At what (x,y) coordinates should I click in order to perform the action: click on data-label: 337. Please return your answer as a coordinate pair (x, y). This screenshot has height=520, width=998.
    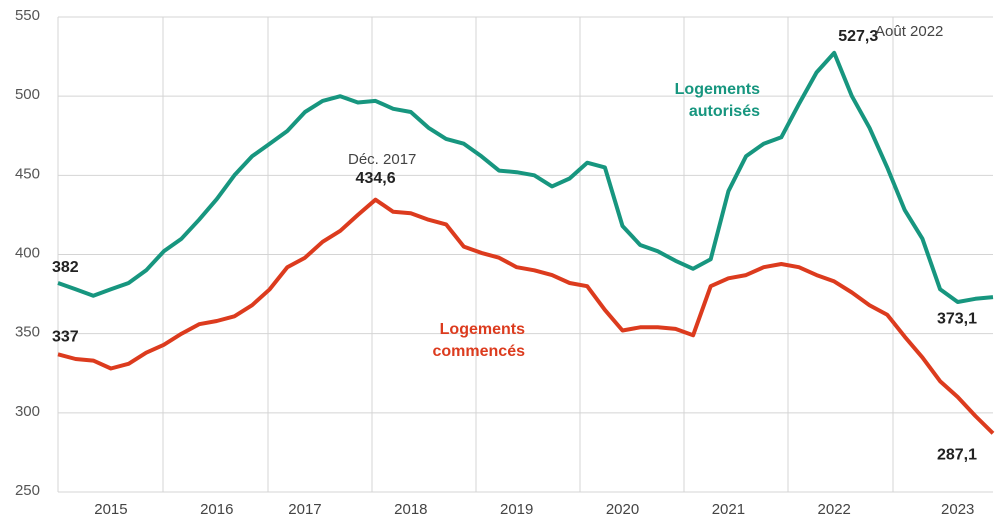
    Looking at the image, I should click on (65, 336).